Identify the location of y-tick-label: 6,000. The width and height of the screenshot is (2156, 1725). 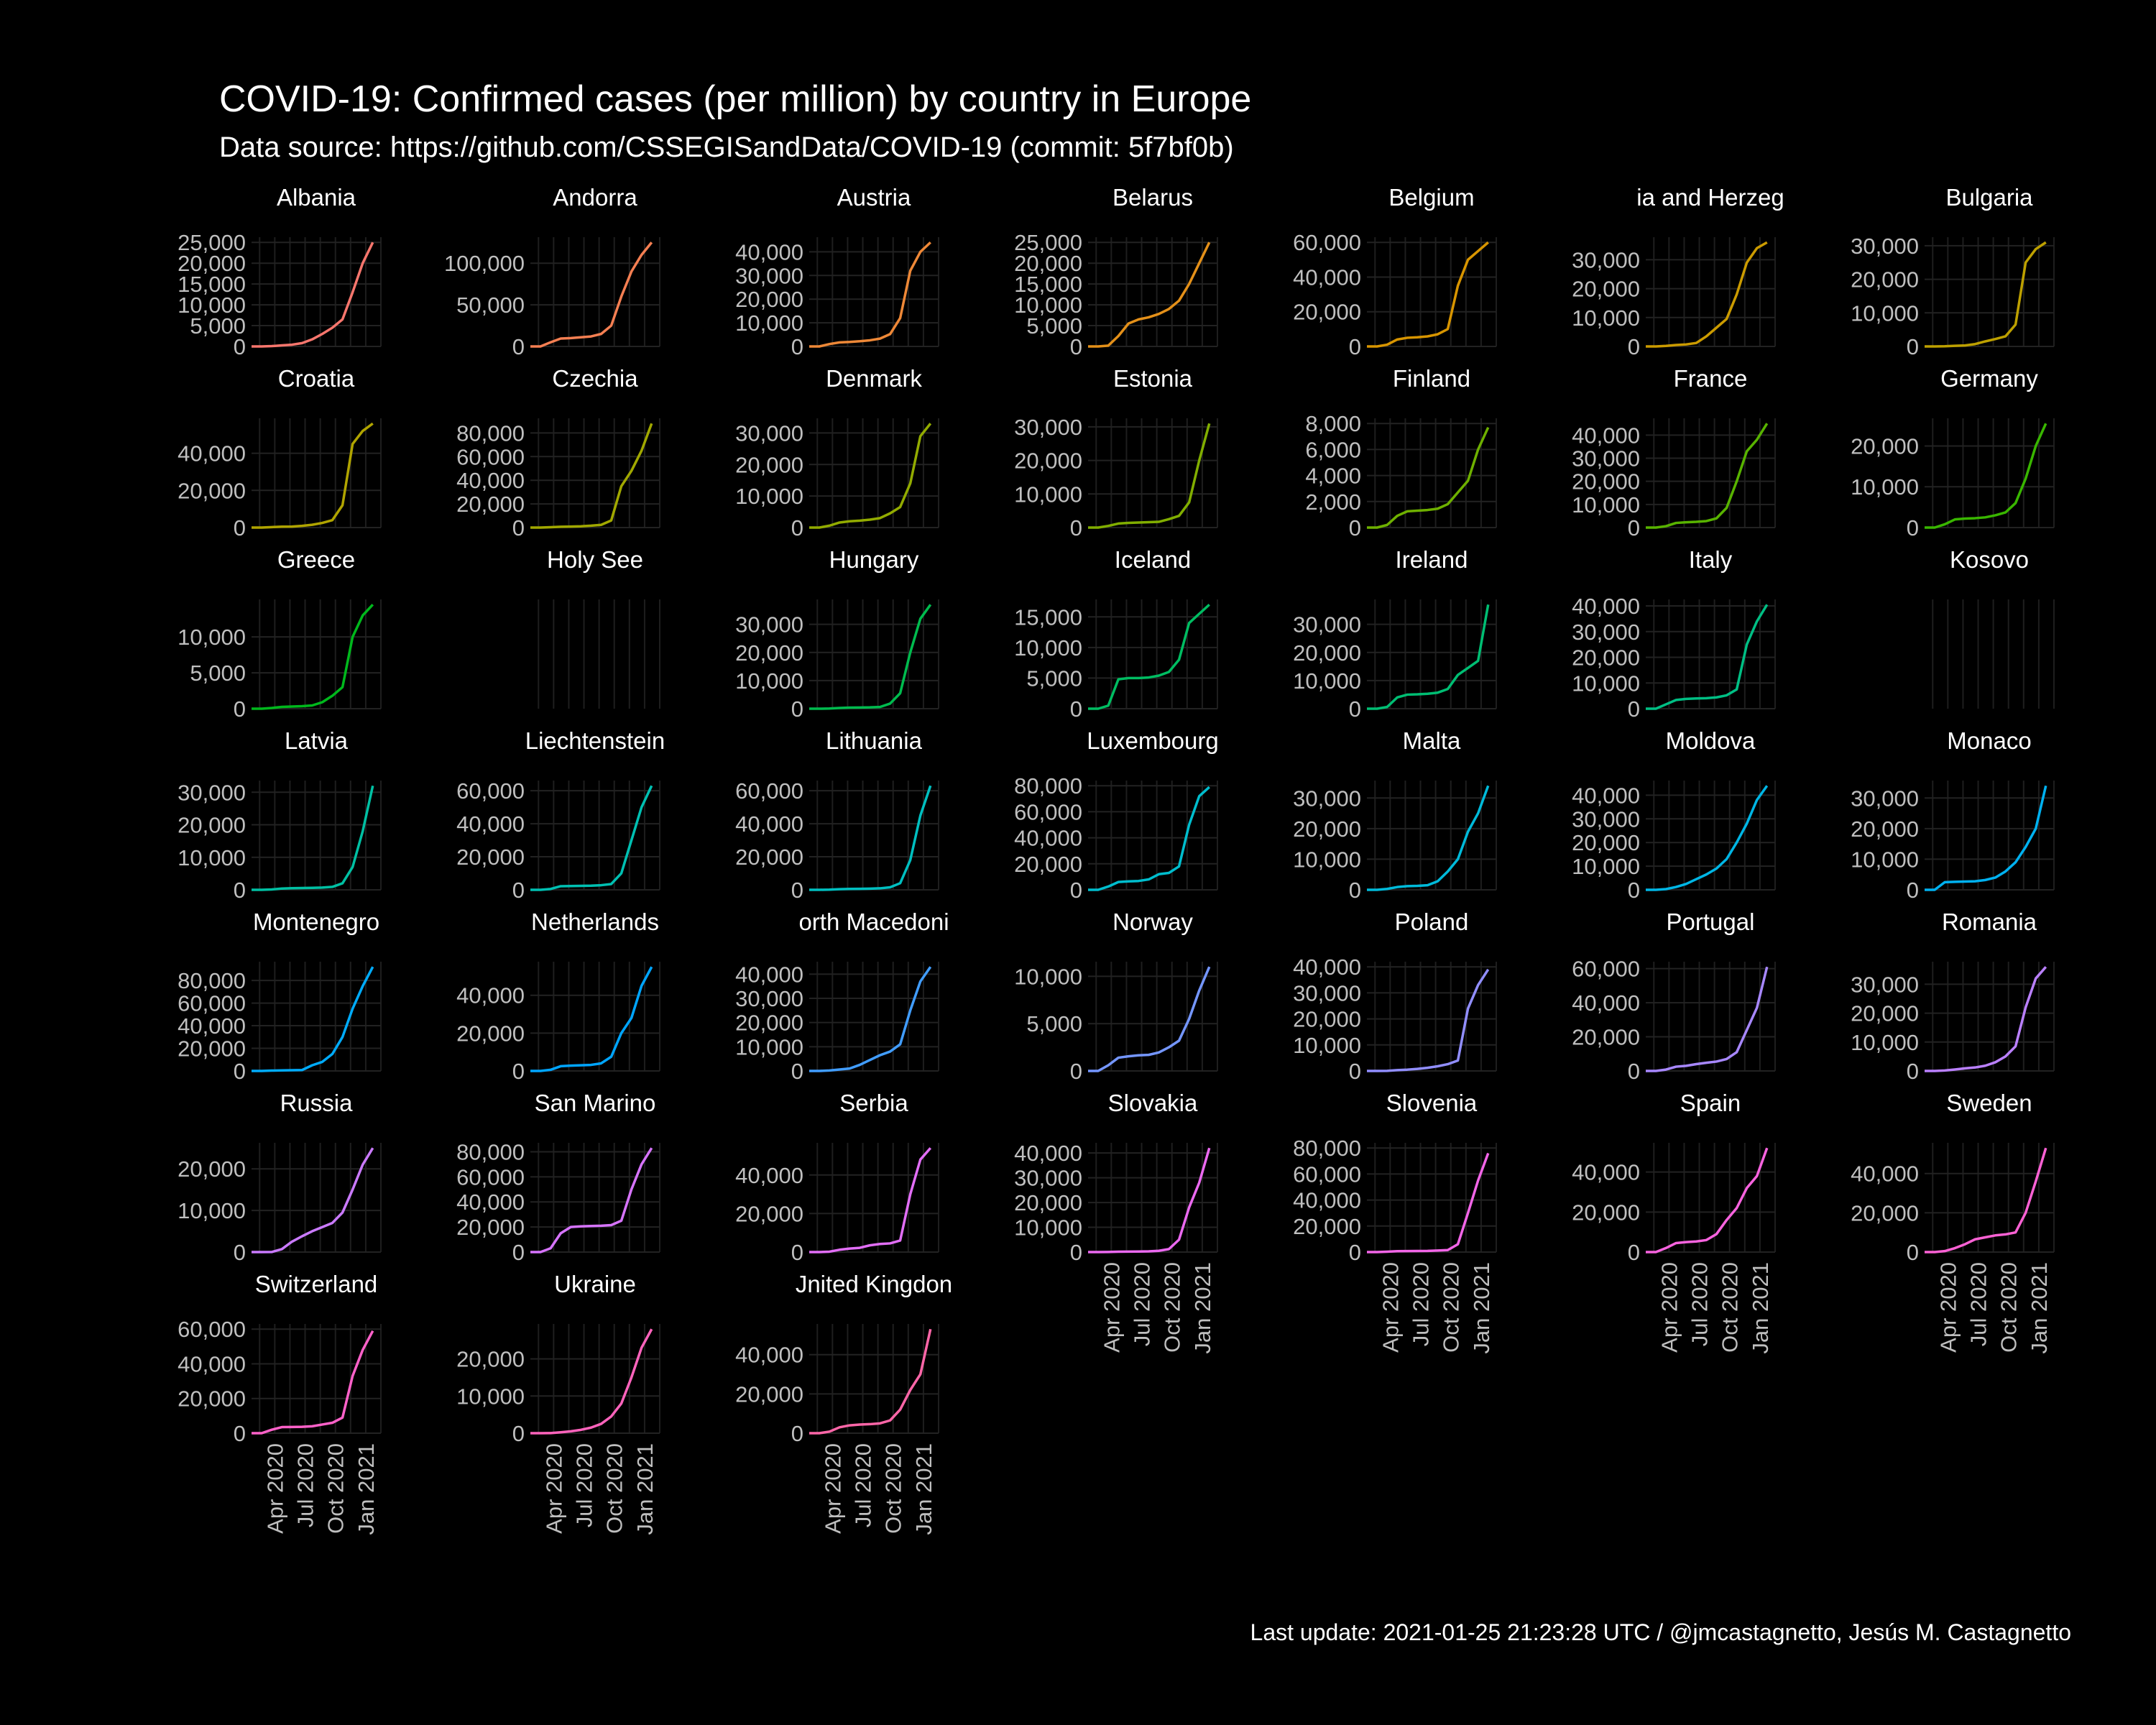
(1333, 449).